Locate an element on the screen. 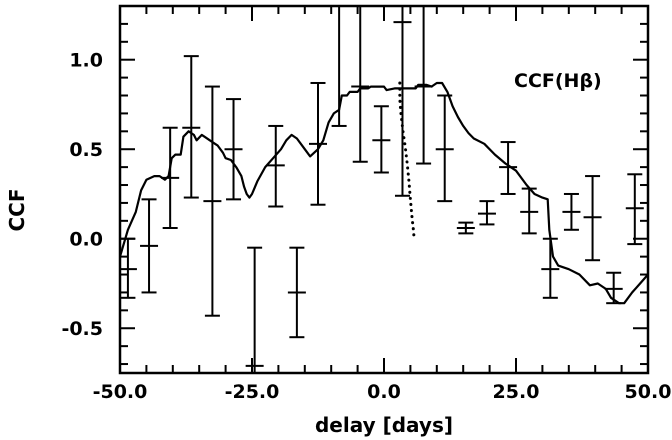 The height and width of the screenshot is (440, 672). x-tick-label: 25.0 is located at coordinates (516, 392).